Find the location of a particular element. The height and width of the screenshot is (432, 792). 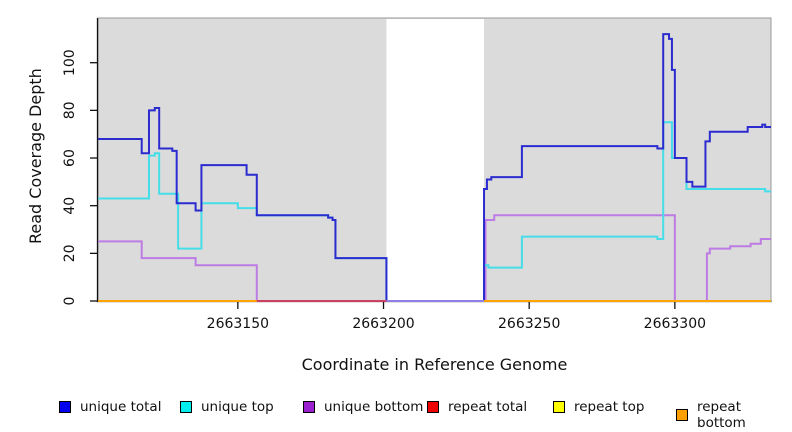

legend-item-unique-total: unique total is located at coordinates (110, 407).